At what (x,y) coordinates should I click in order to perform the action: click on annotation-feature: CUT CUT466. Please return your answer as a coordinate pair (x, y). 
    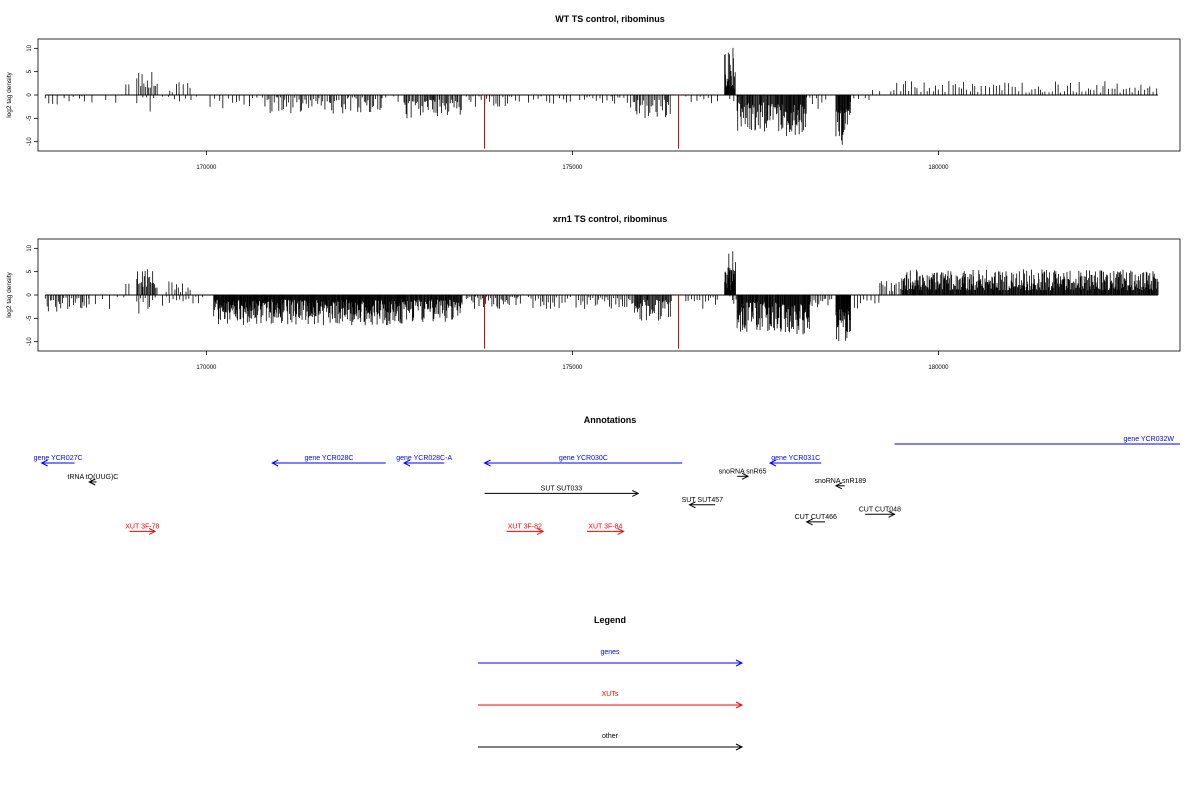
    Looking at the image, I should click on (816, 520).